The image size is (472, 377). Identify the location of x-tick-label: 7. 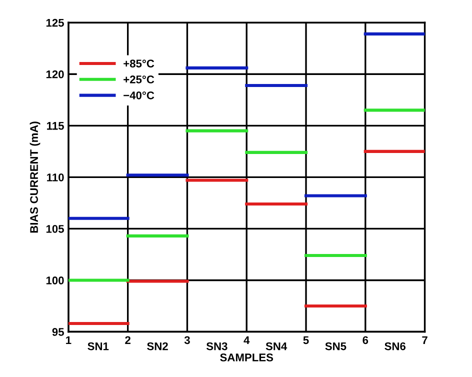
(425, 340).